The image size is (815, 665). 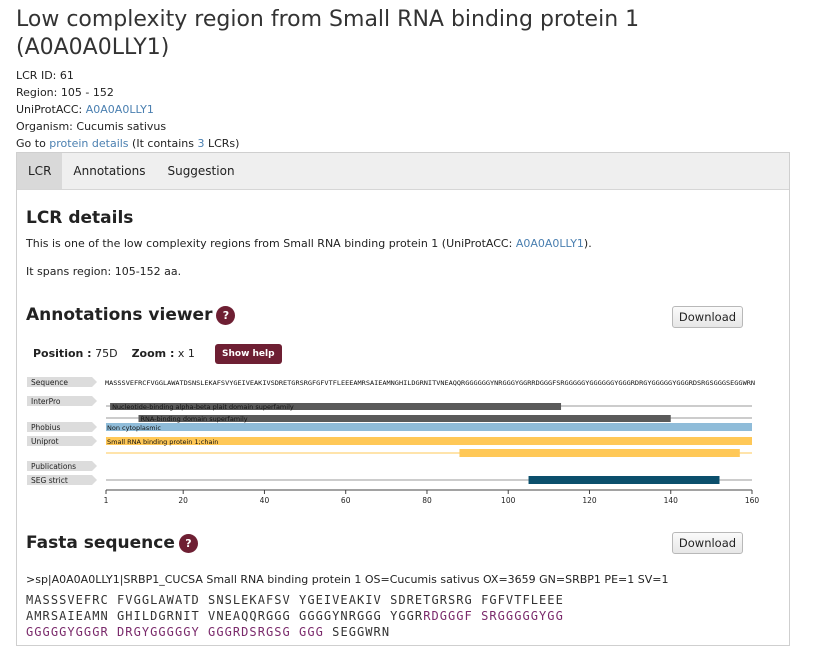 What do you see at coordinates (106, 500) in the screenshot?
I see `axis-tick-label: 1` at bounding box center [106, 500].